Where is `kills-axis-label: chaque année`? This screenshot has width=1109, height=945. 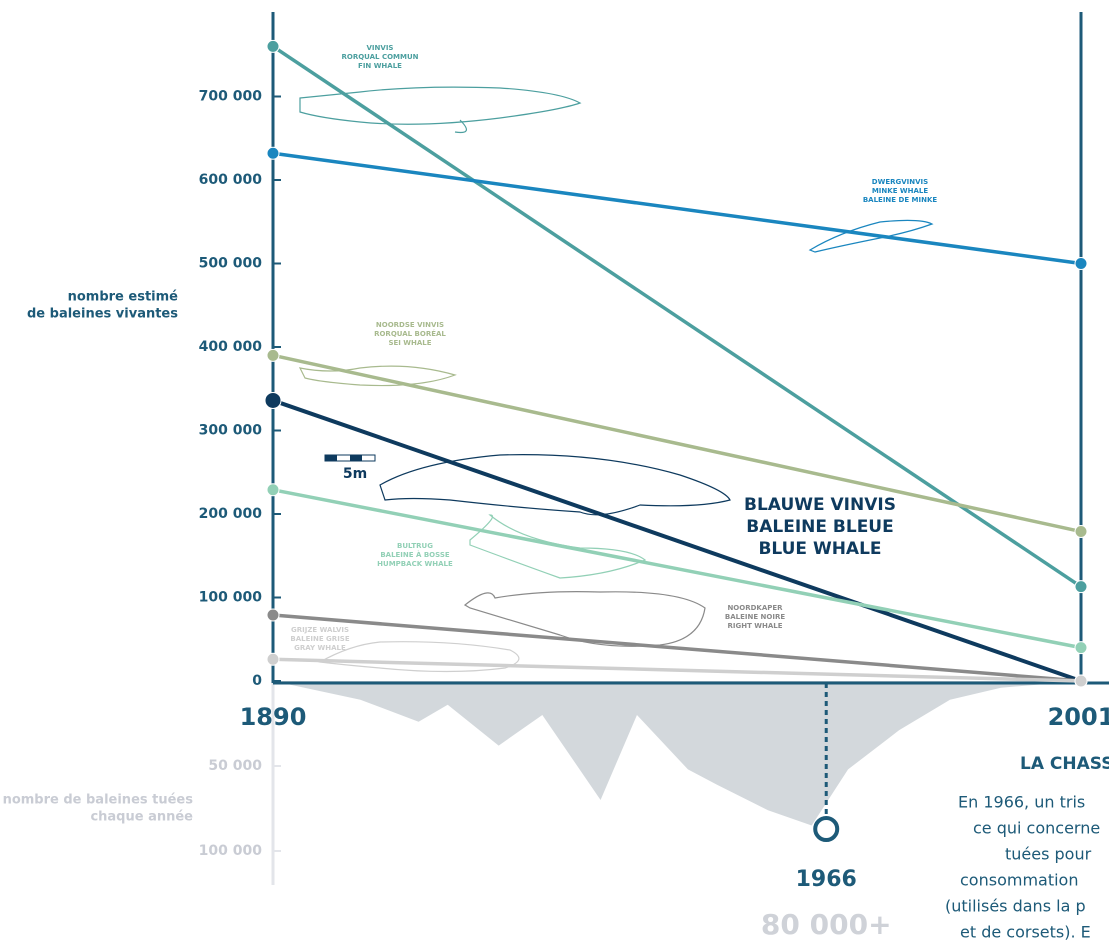
kills-axis-label: chaque année is located at coordinates (141, 817).